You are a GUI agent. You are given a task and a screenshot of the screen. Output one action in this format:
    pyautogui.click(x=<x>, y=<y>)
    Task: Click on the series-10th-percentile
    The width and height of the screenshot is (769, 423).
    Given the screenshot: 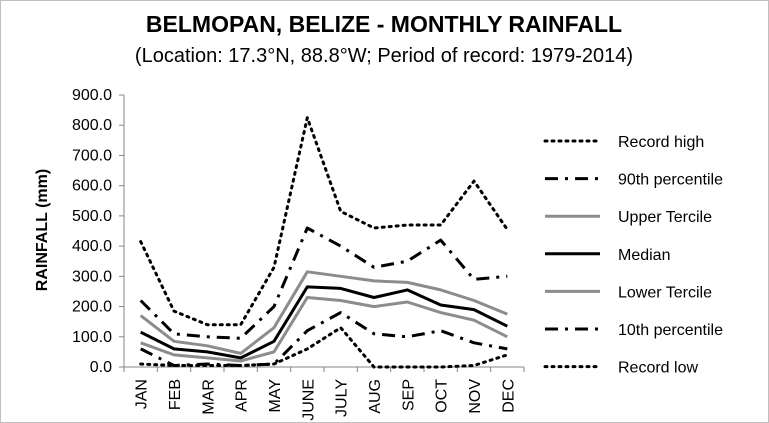 What is the action you would take?
    pyautogui.click(x=324, y=339)
    